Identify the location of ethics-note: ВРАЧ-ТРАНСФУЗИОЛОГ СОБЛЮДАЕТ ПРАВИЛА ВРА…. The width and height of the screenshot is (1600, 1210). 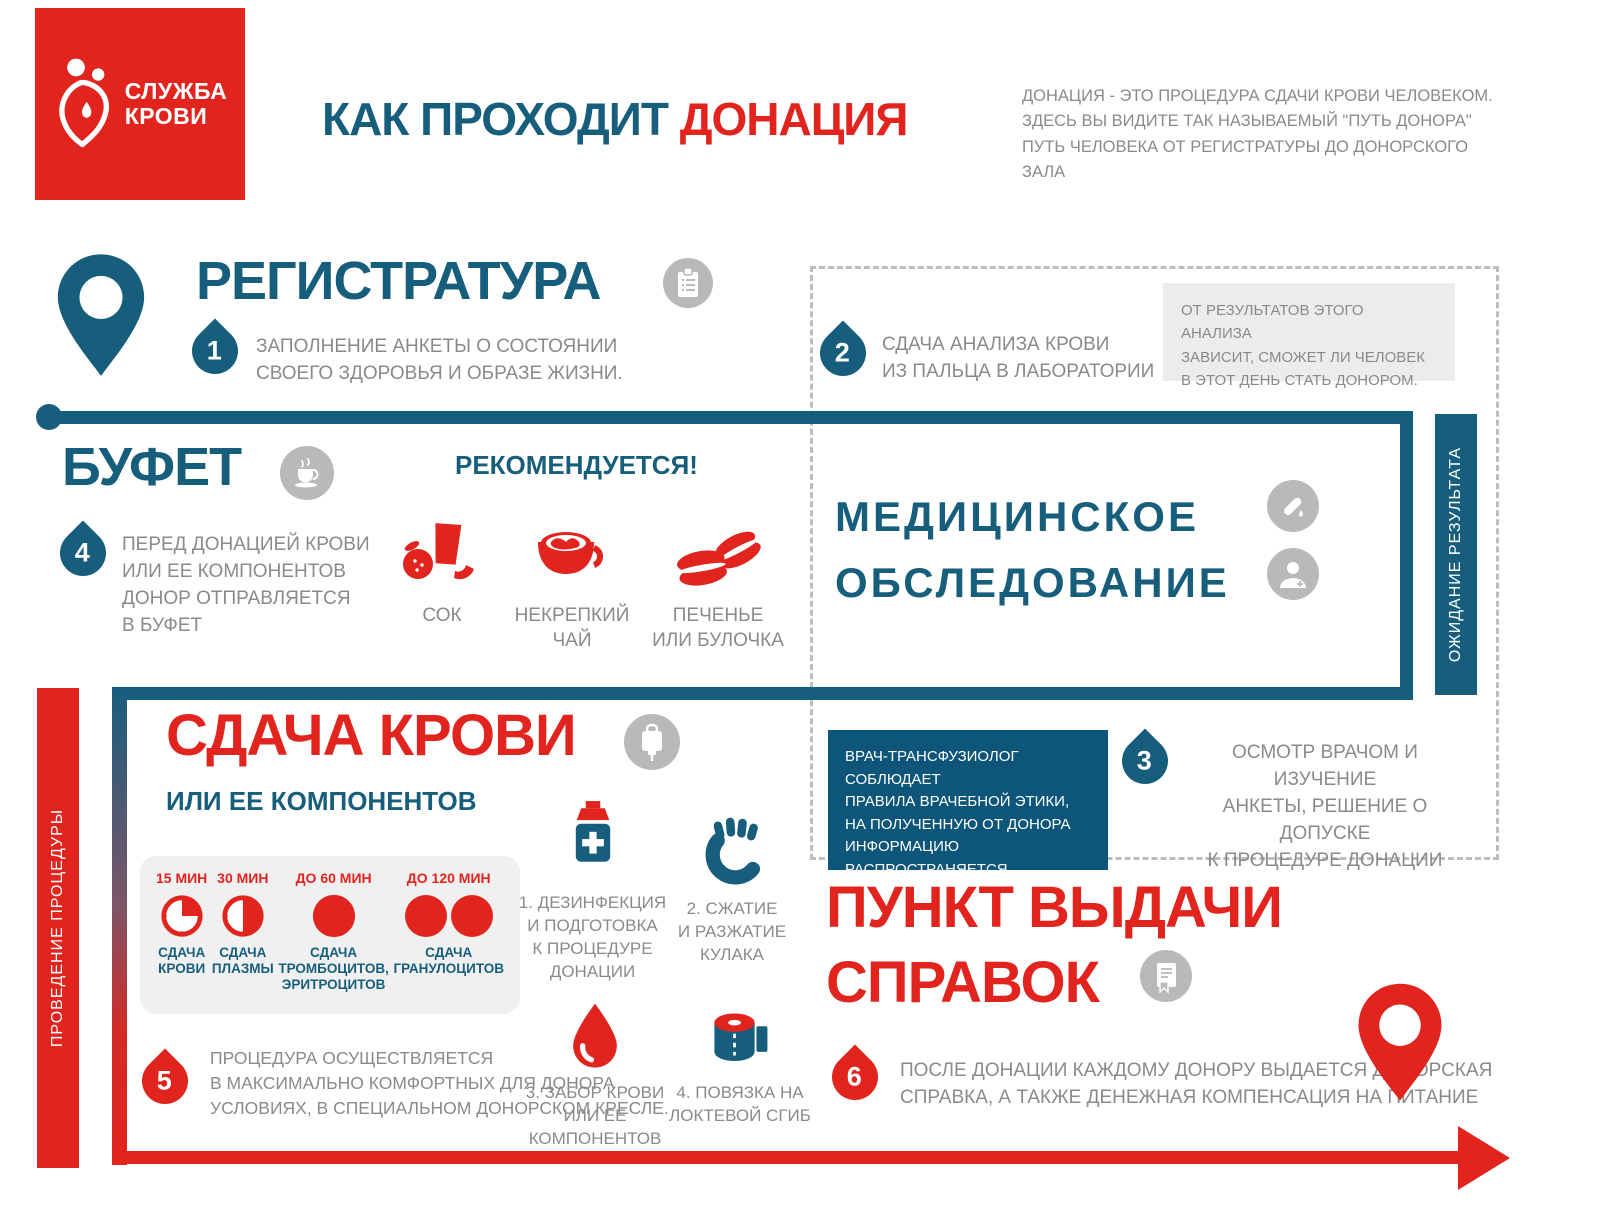
(968, 815).